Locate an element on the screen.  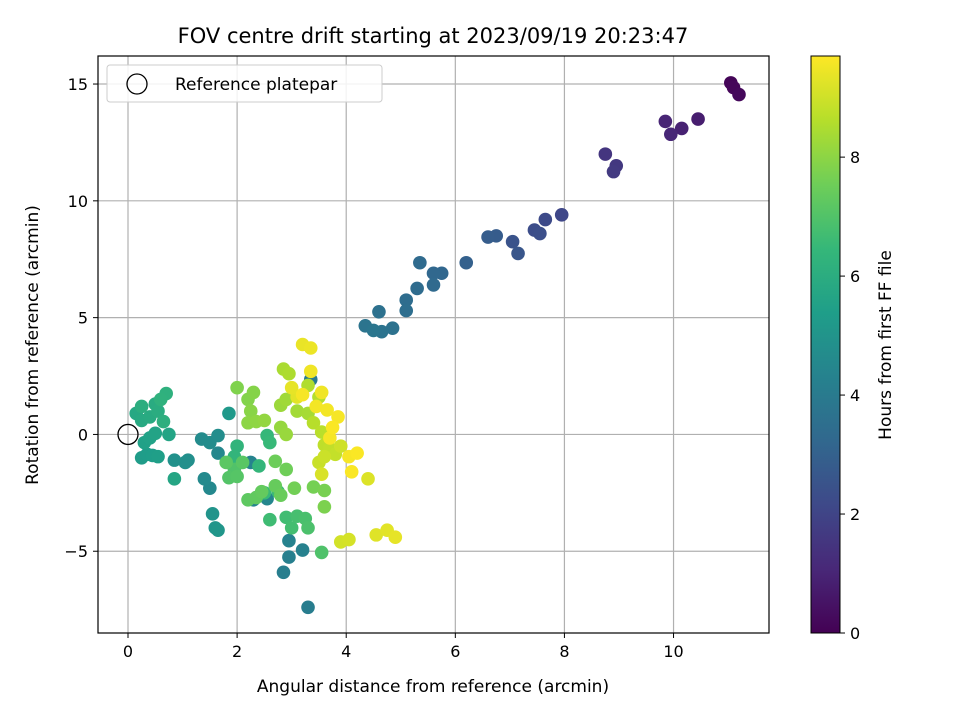
y-tick-label: 15 is located at coordinates (78, 84).